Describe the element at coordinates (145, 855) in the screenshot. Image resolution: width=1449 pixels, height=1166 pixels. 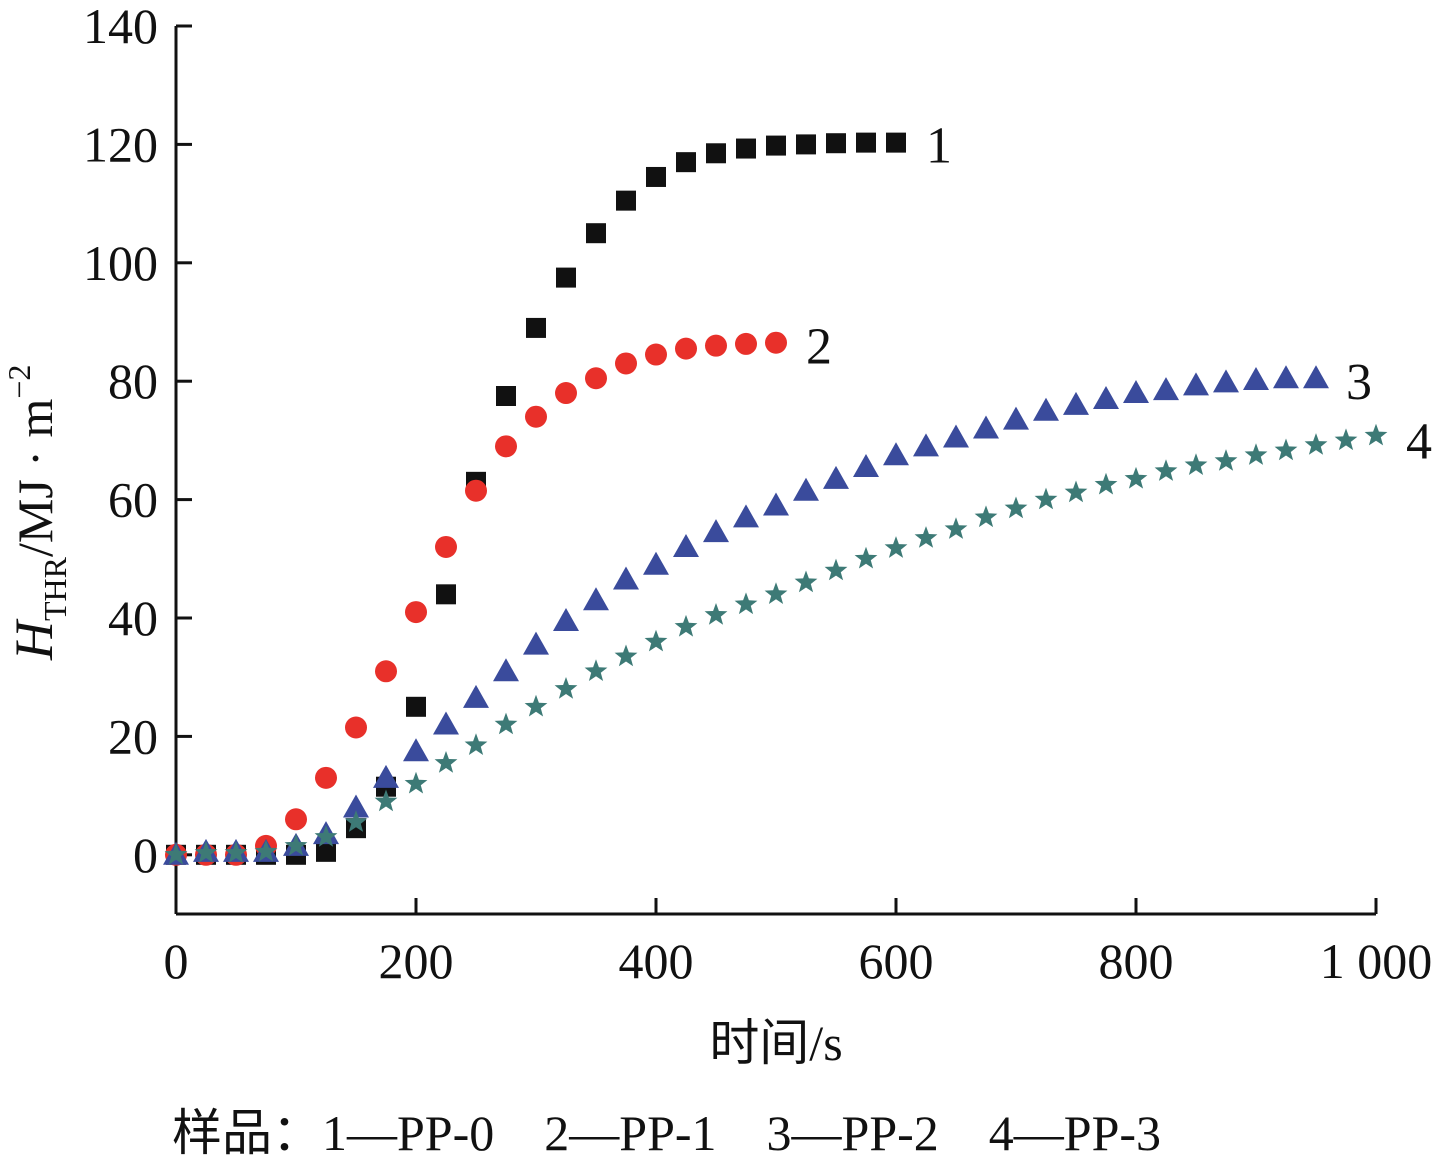
I see `y-tick-label: 0` at that location.